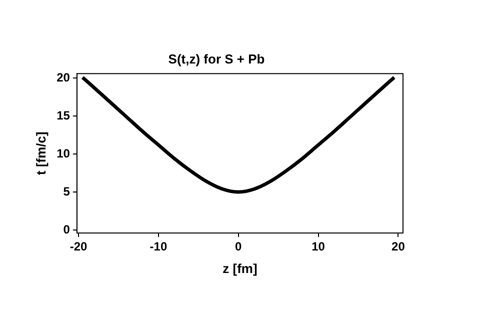  What do you see at coordinates (66, 191) in the screenshot?
I see `y-tick-label: 5` at bounding box center [66, 191].